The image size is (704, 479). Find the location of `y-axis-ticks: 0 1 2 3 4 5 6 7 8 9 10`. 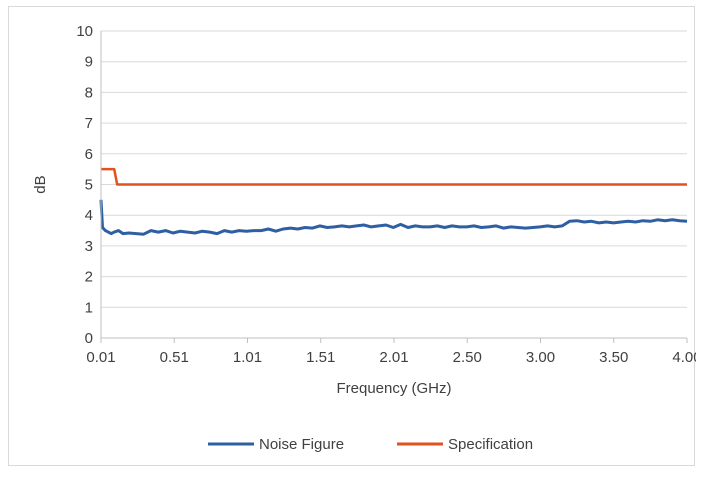

y-axis-ticks: 0 1 2 3 4 5 6 7 8 9 10 is located at coordinates (84, 185).